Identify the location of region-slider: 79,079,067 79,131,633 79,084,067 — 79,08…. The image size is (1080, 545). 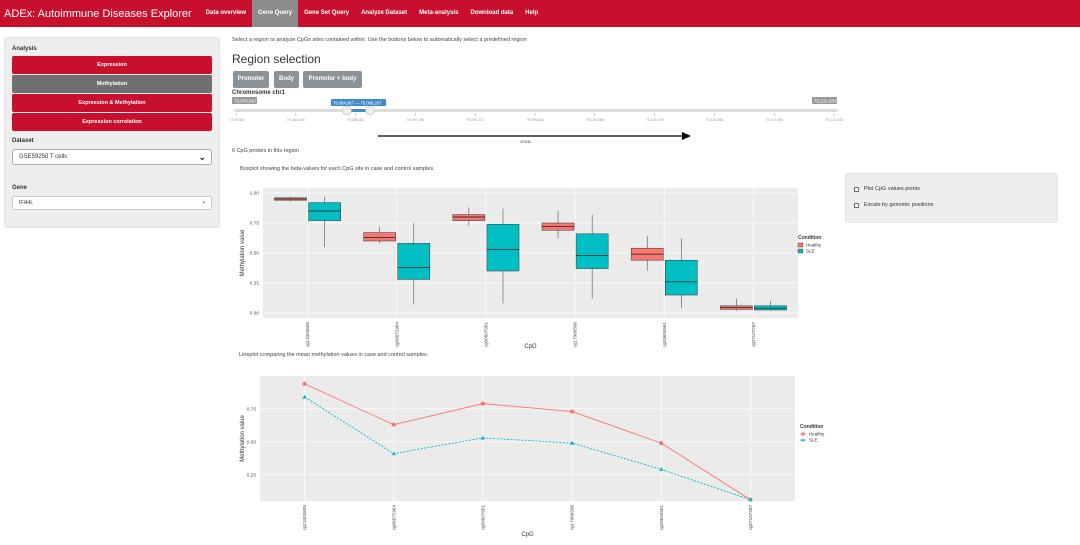
(537, 121).